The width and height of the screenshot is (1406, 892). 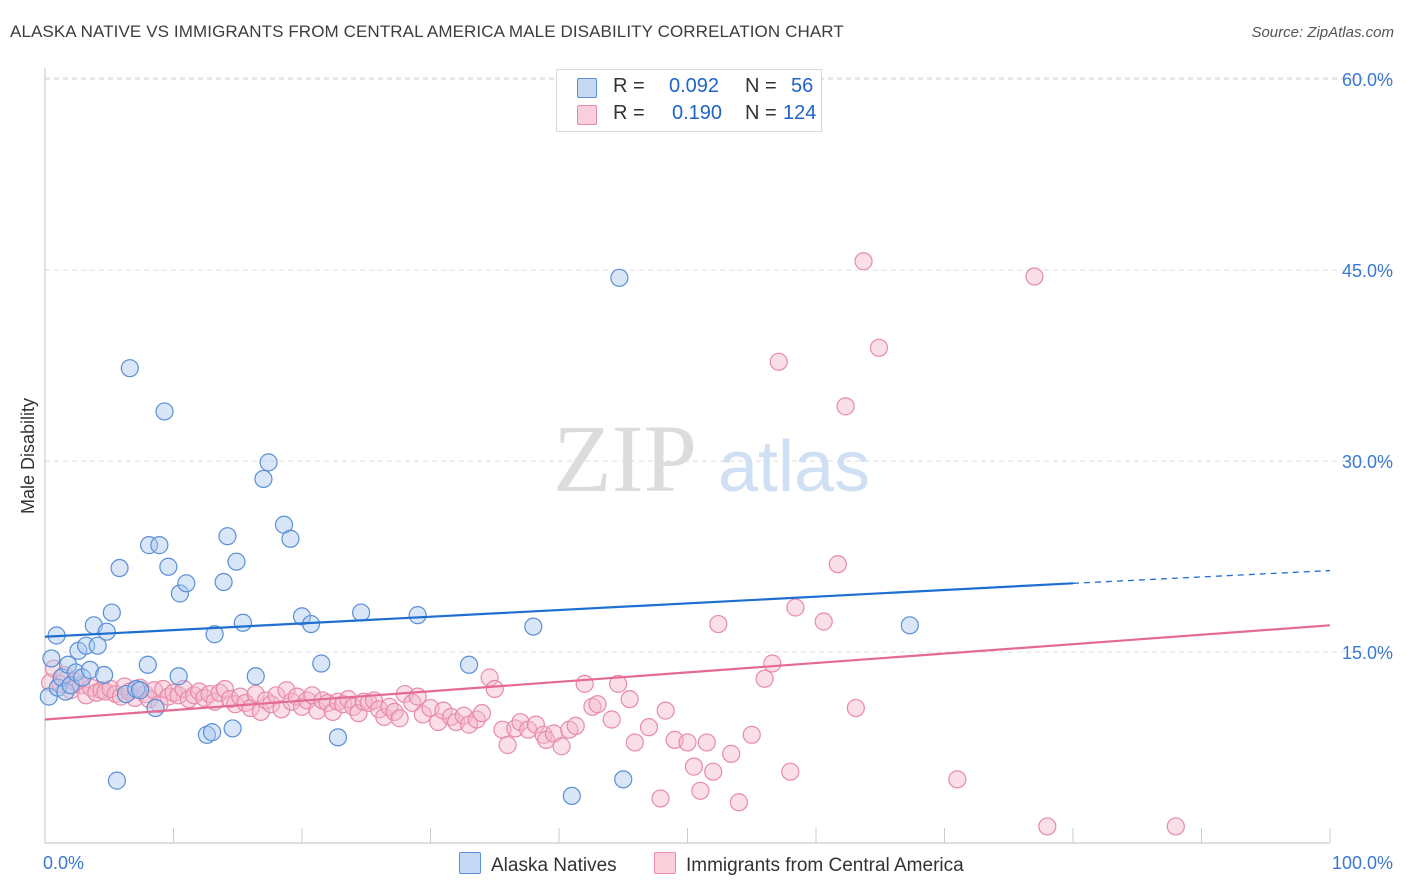 I want to click on bottom-legend-label: Immigrants from Central America, so click(x=825, y=865).